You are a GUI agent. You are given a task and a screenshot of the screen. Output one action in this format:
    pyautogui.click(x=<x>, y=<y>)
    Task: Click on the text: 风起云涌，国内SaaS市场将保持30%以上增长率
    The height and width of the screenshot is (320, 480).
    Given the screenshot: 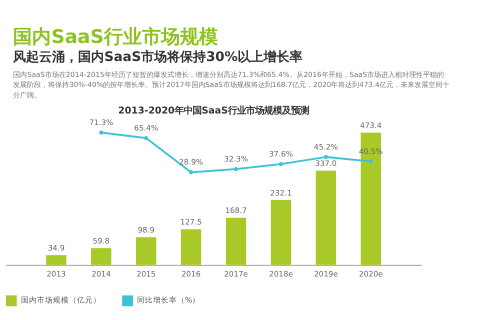 What is the action you would take?
    pyautogui.click(x=157, y=56)
    